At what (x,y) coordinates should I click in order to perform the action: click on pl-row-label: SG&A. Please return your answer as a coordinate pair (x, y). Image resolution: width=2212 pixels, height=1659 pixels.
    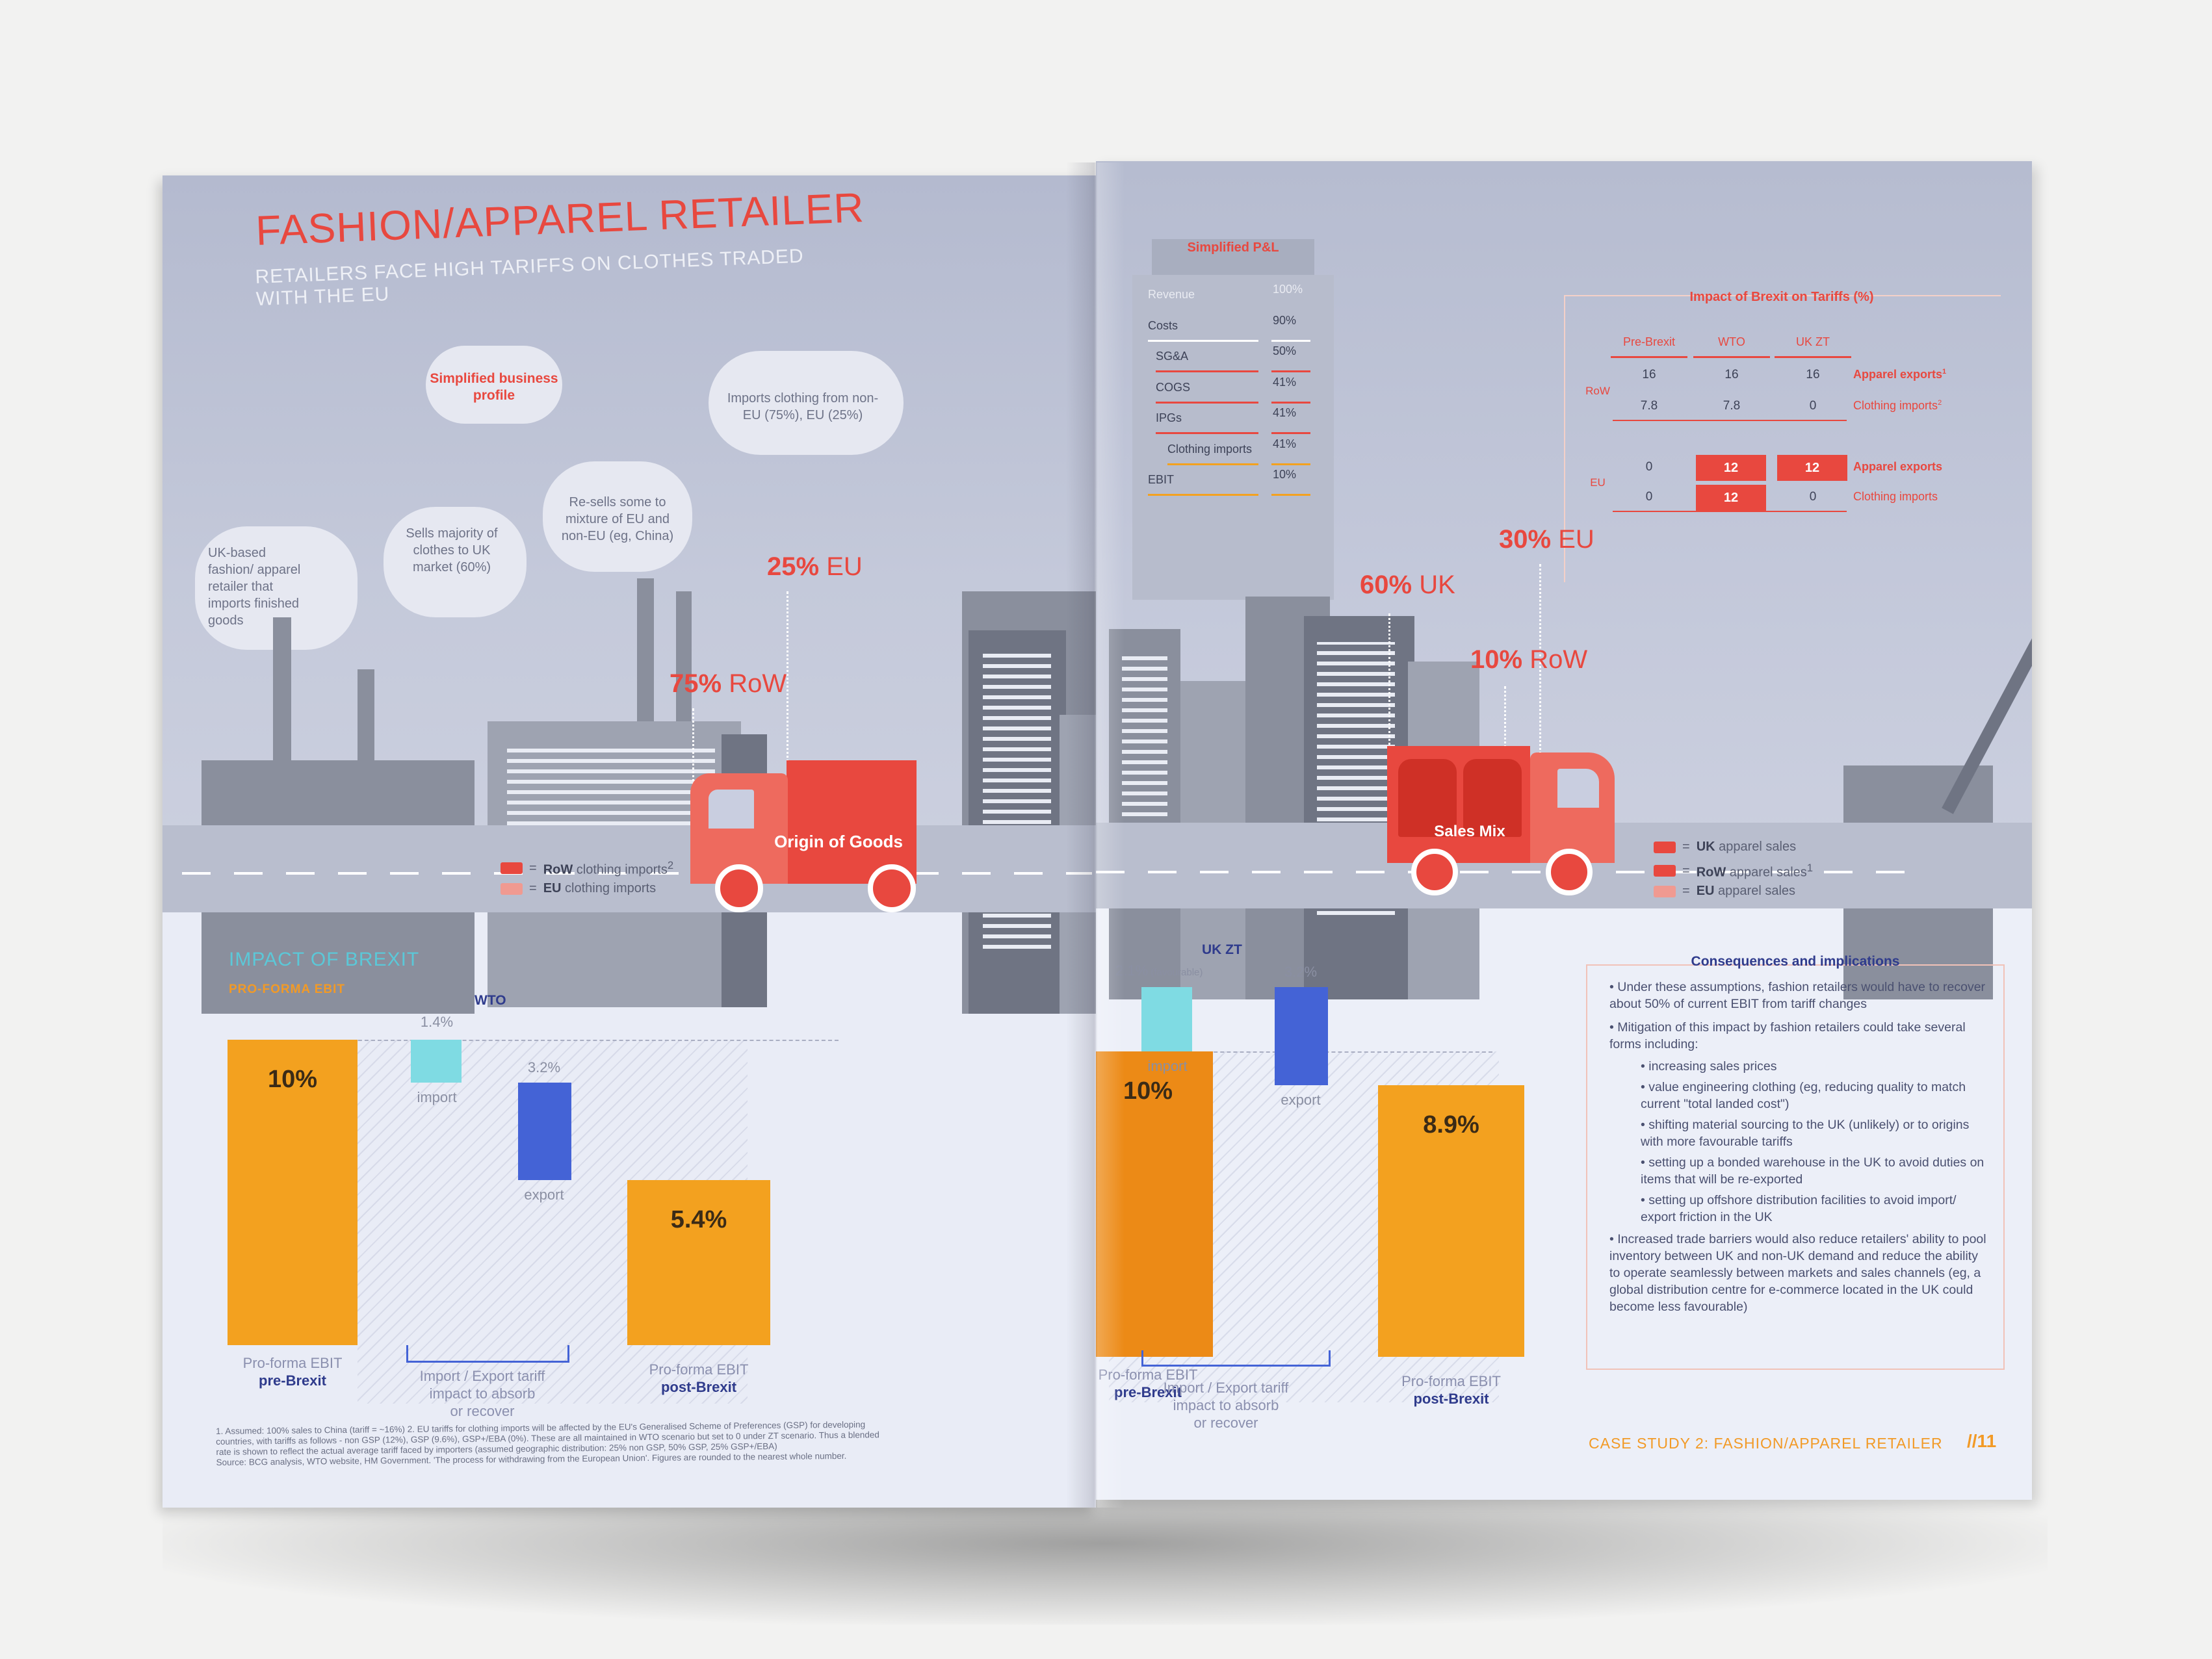
    Looking at the image, I should click on (1172, 356).